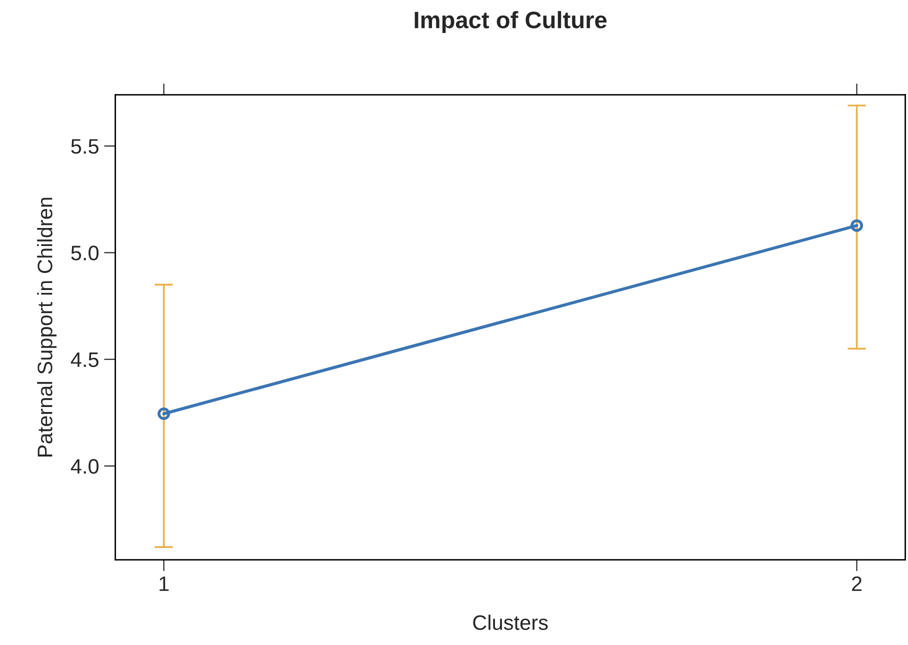 This screenshot has height=645, width=908. I want to click on x-axis-title: Clusters, so click(510, 622).